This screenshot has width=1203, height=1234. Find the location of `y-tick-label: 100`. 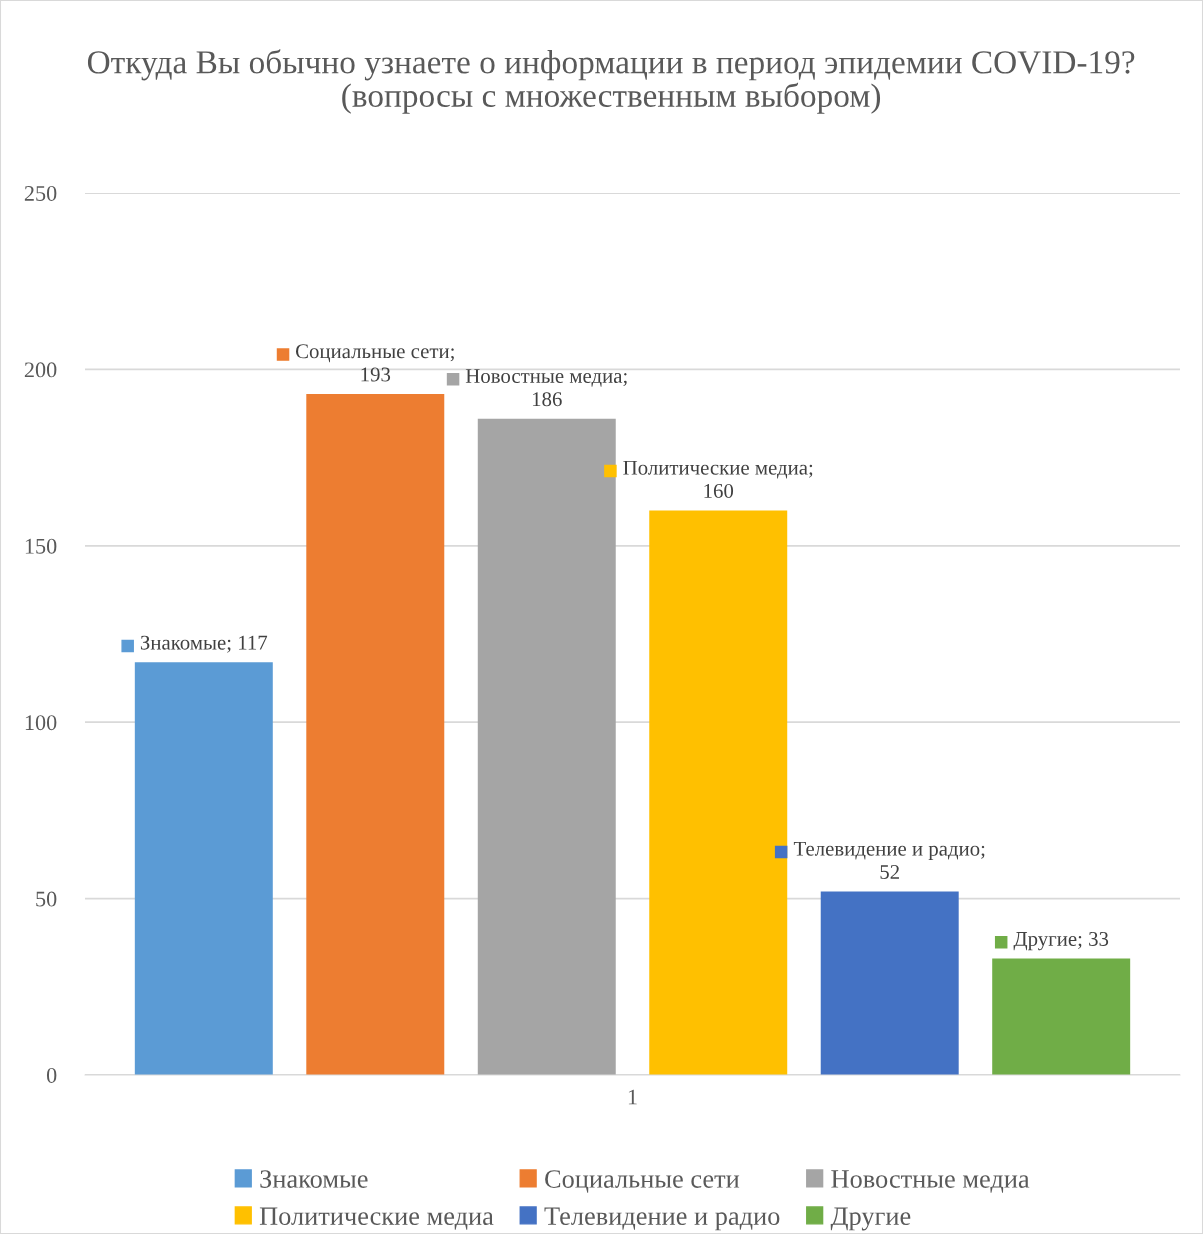

y-tick-label: 100 is located at coordinates (41, 723).